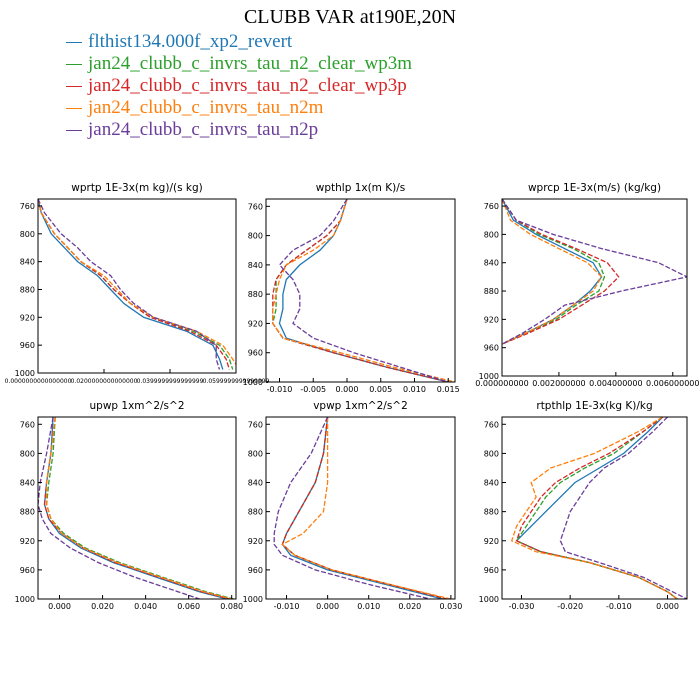 This screenshot has width=700, height=700. Describe the element at coordinates (594, 406) in the screenshot. I see `panel-title: rtpthlp 1E-3x(kg K)/kg` at that location.